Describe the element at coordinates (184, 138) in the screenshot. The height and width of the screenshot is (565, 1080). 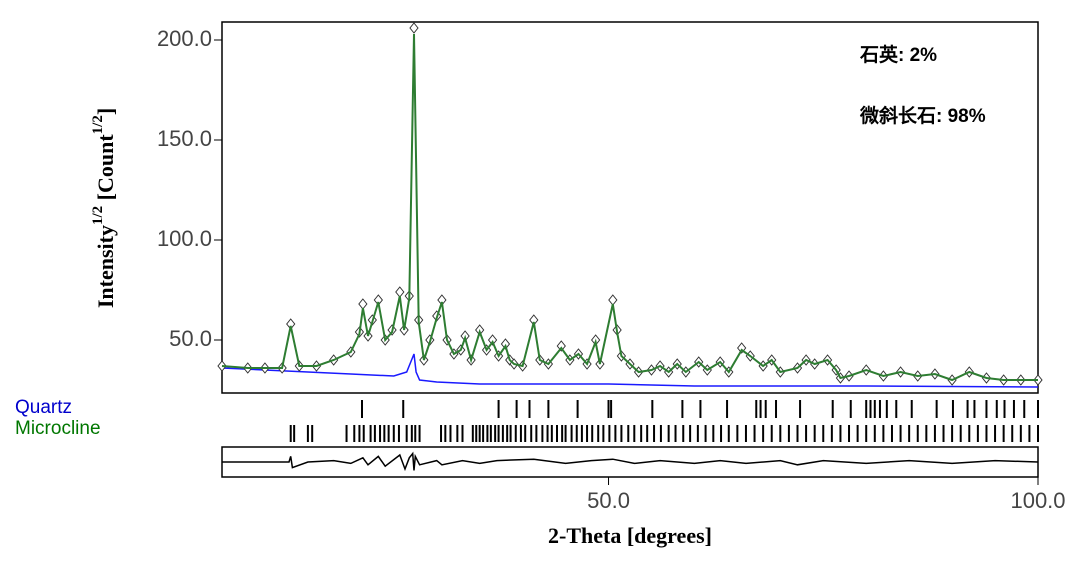
I see `y-tick-label: 150.0` at that location.